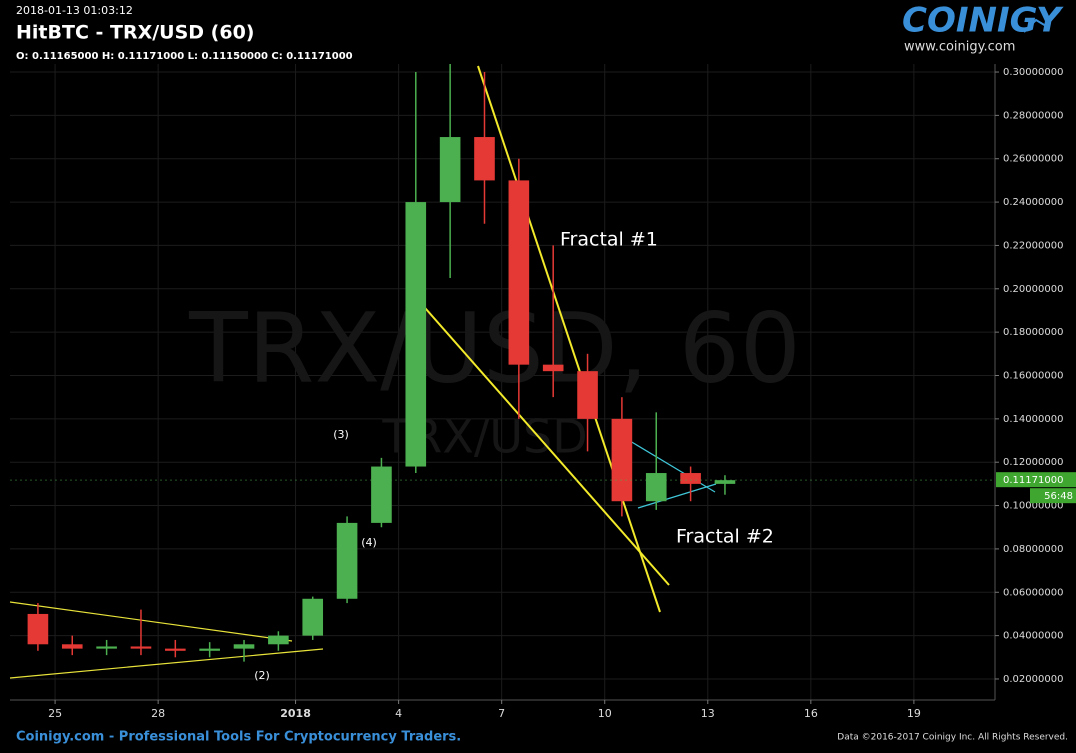  What do you see at coordinates (1033, 679) in the screenshot?
I see `y-tick-label: 0.02000000` at bounding box center [1033, 679].